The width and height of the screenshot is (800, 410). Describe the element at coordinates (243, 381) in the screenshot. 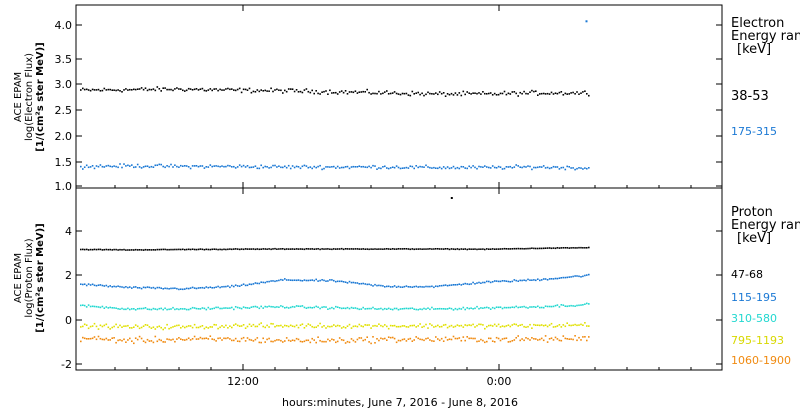

I see `x-tick-label: 12:00` at that location.